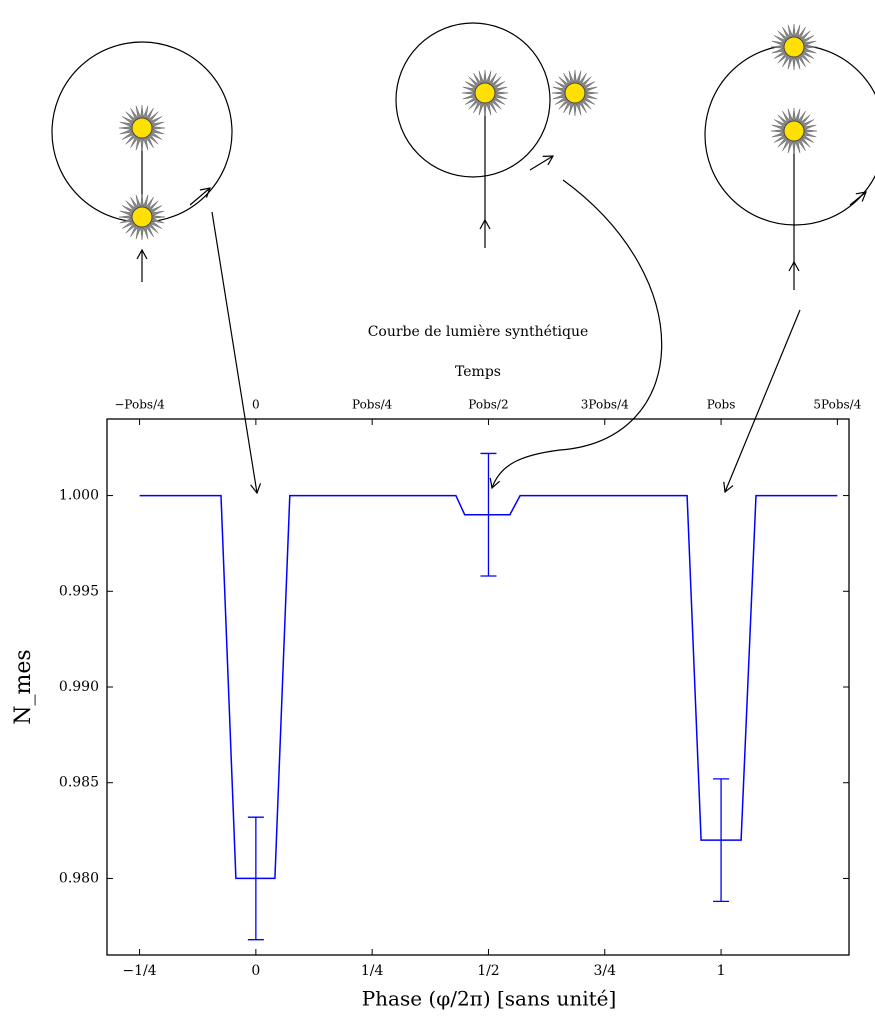 This screenshot has width=875, height=1021. I want to click on x-tick-label: 1/2, so click(488, 971).